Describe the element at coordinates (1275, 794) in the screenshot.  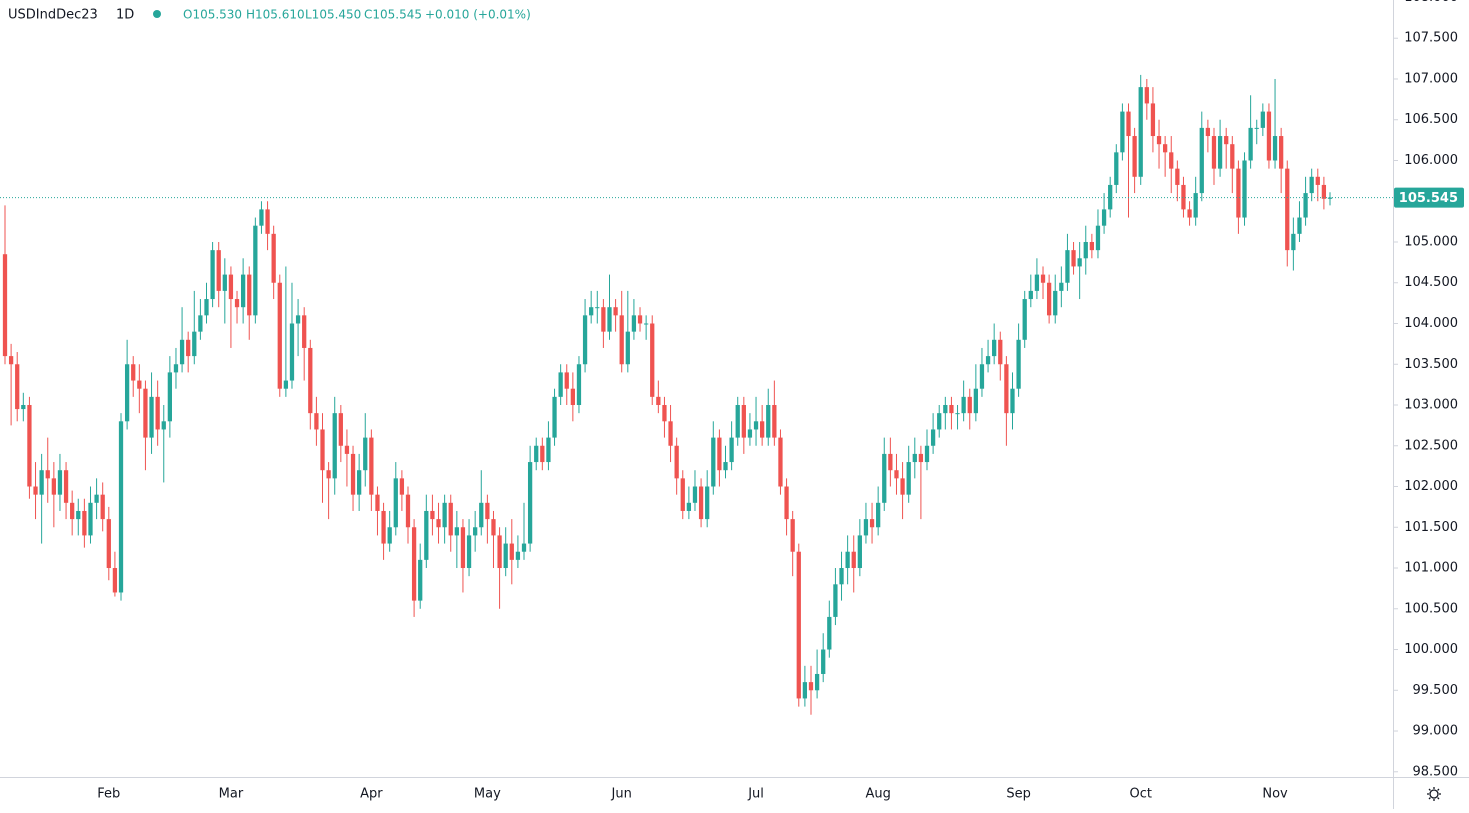
I see `x-tick-label: Nov` at that location.